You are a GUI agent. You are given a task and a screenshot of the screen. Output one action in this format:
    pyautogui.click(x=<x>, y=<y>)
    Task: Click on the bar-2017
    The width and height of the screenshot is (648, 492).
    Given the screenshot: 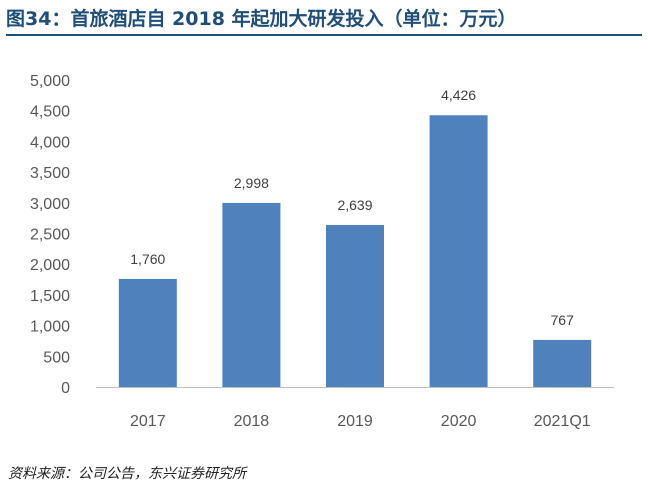 What is the action you would take?
    pyautogui.click(x=147, y=332)
    